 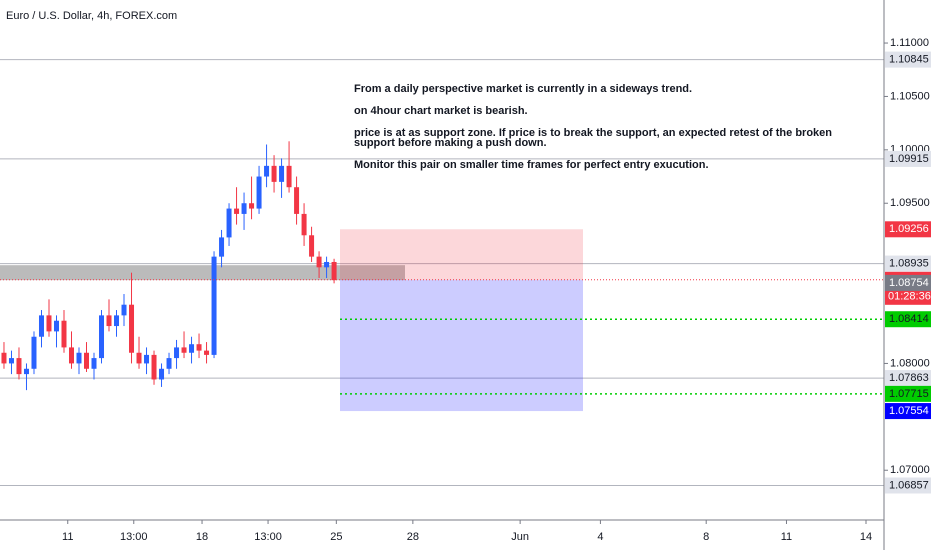 I want to click on countdown: 01:28:36, so click(x=909, y=297).